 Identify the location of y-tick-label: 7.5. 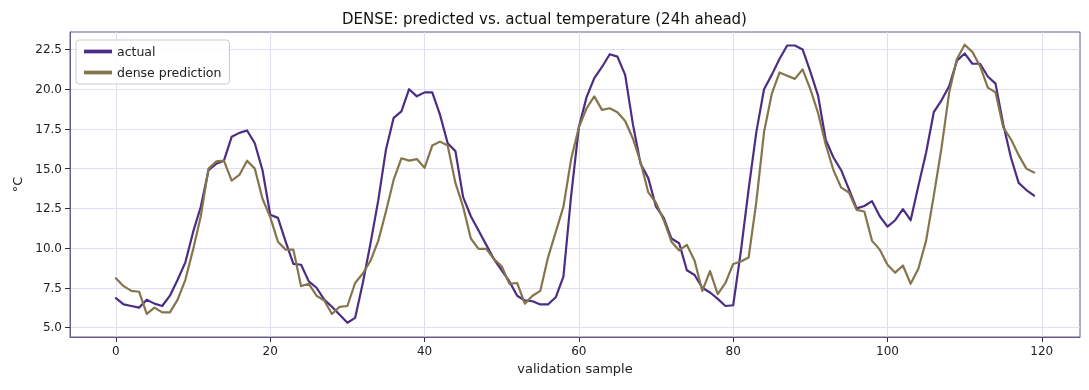
(52, 287).